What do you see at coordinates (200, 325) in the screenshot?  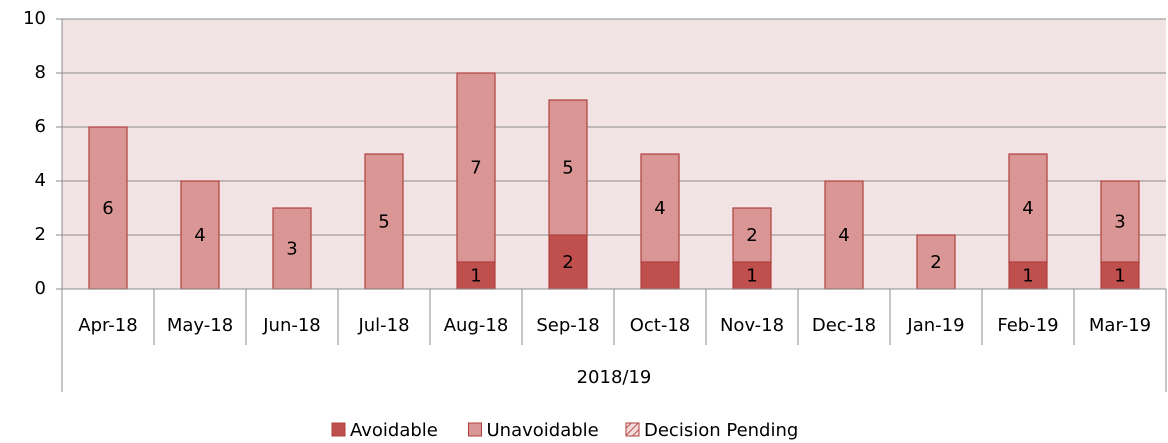 I see `x-tick-label: May-18` at bounding box center [200, 325].